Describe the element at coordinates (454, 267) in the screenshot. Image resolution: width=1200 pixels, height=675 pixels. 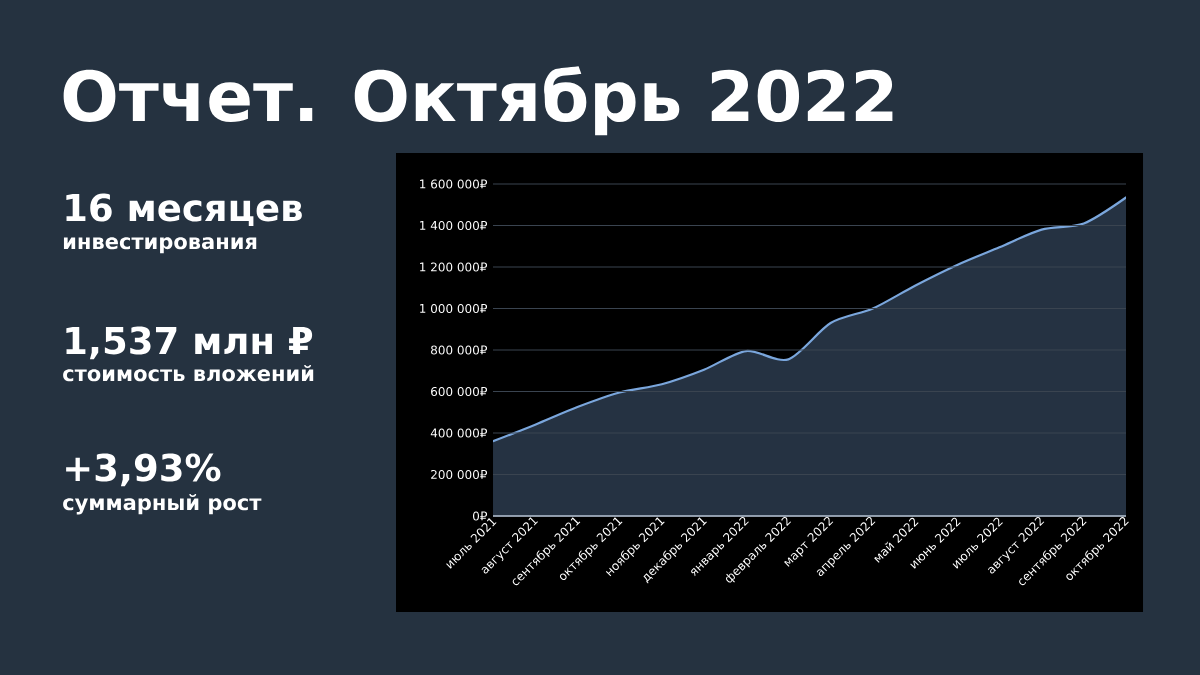
I see `y-tick-label: 1 200 000₽` at that location.